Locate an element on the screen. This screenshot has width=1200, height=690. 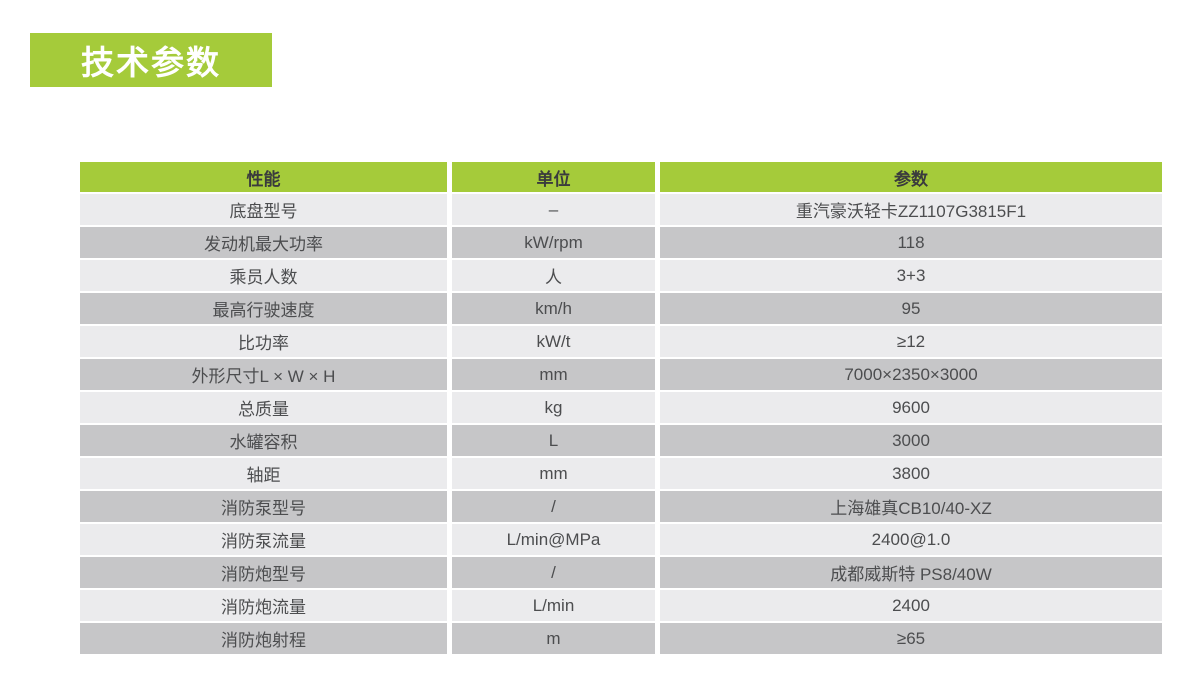
param-name-cell: 发动机最大功率 is located at coordinates (263, 242).